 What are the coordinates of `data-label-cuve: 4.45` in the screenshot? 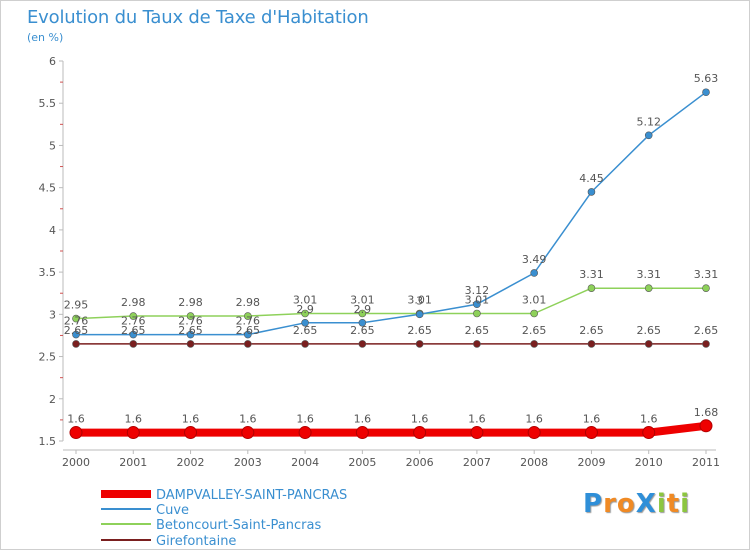 It's located at (591, 178).